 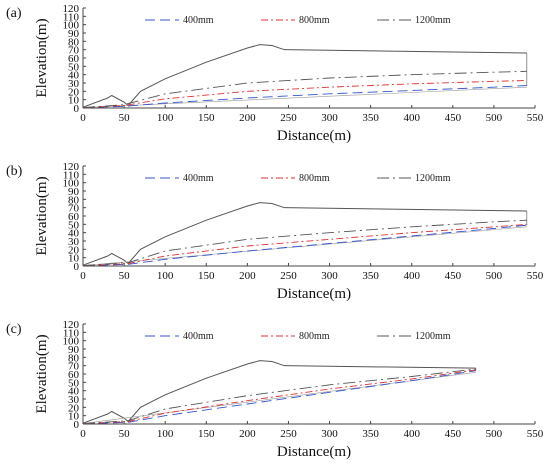 I want to click on panel-label: (b), so click(x=14, y=171).